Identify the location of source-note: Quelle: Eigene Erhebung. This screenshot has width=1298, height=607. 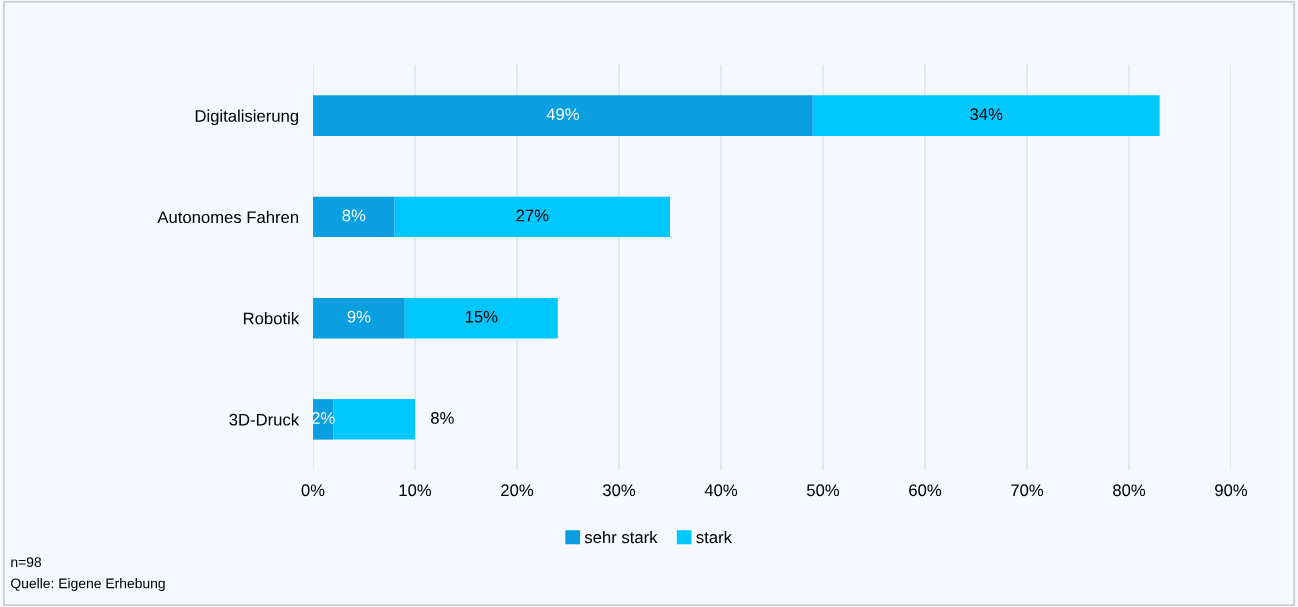
(88, 585).